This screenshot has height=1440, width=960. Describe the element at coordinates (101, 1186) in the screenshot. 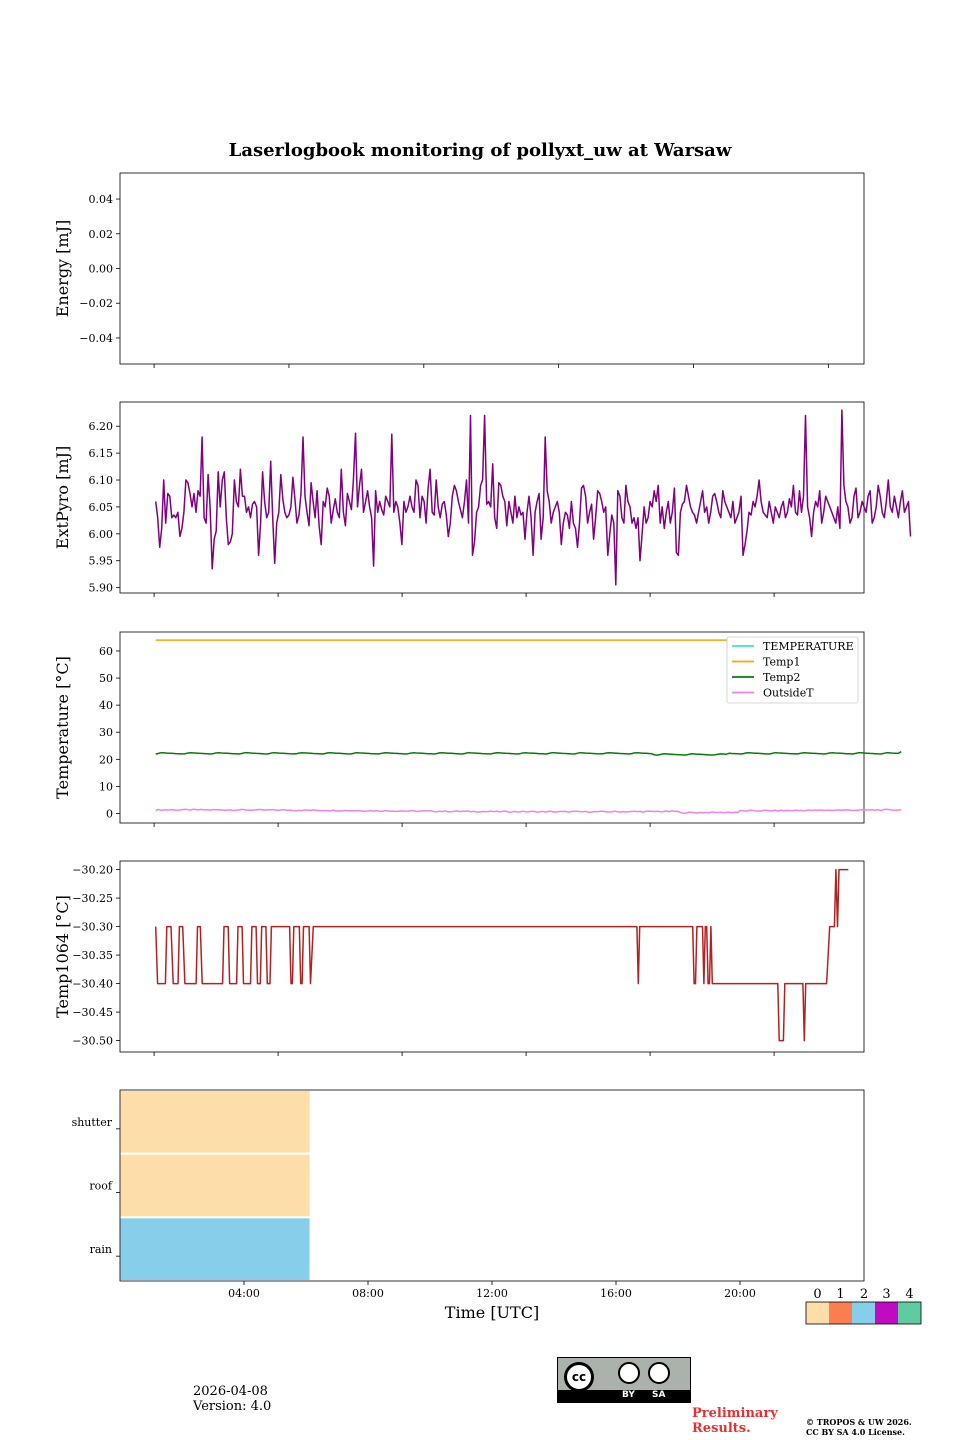

I see `status-row-label: roof` at that location.